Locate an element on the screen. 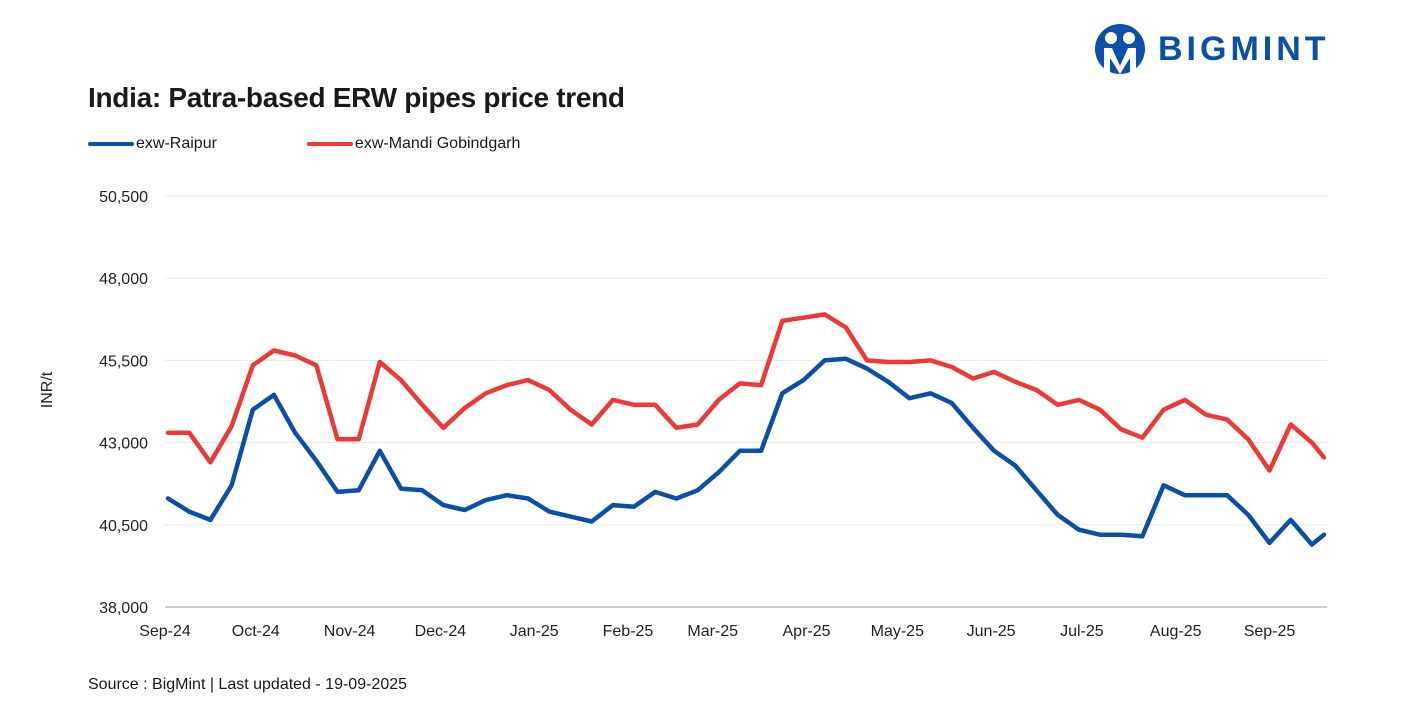 This screenshot has height=708, width=1418. legend-label-mandi-gobindgarh: exw-Mandi Gobindgarh is located at coordinates (437, 143).